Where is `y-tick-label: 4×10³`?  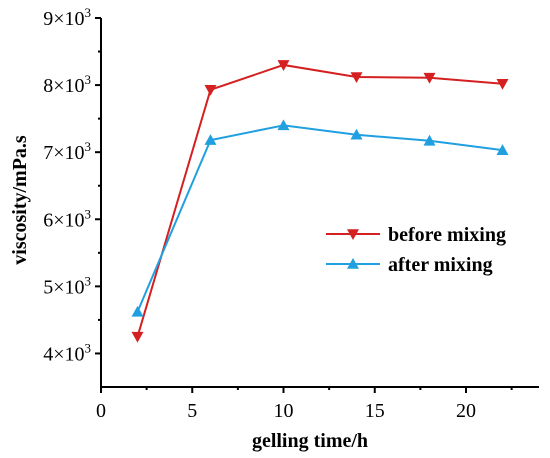 y-tick-label: 4×10³ is located at coordinates (67, 352).